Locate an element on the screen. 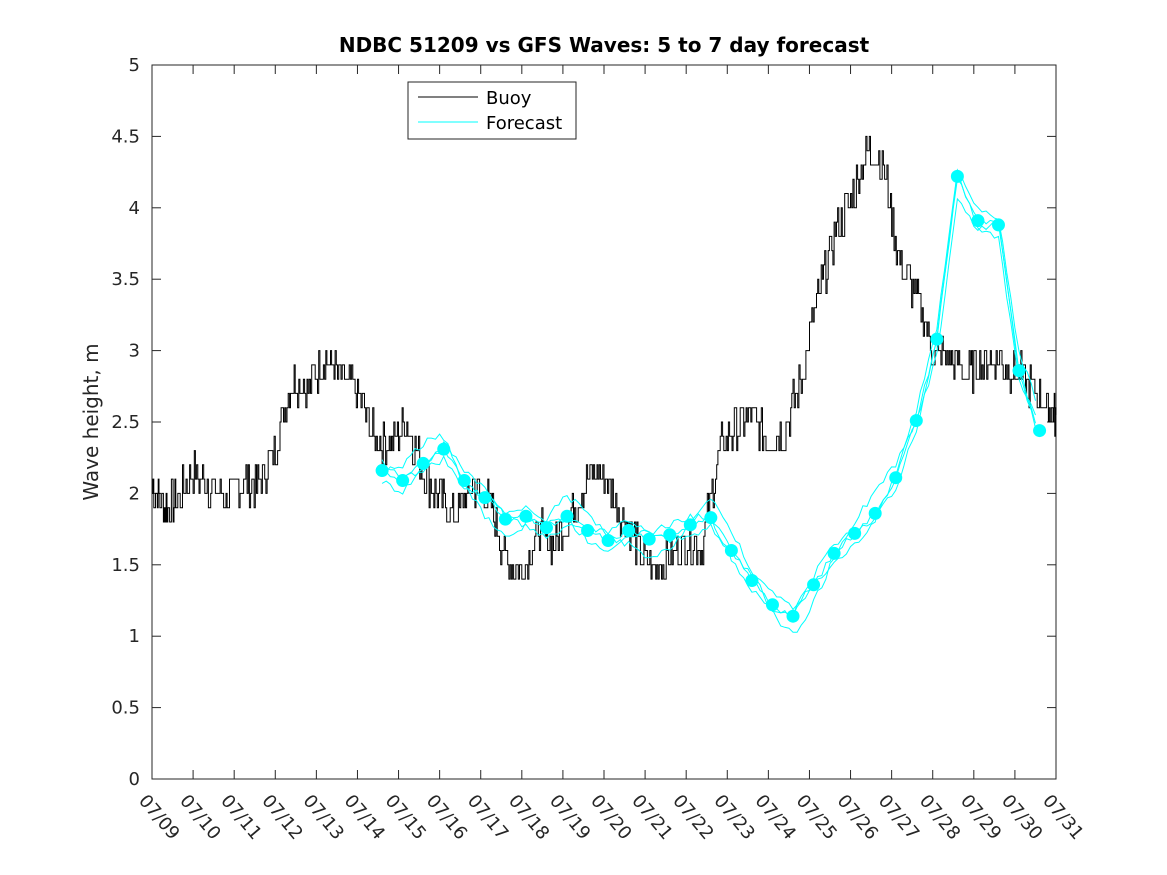 The height and width of the screenshot is (875, 1167). y-tick-label: 5 is located at coordinates (134, 65).